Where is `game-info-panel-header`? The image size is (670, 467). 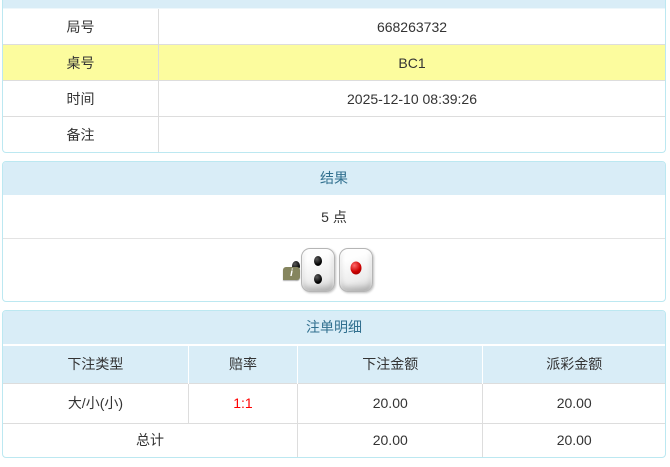 game-info-panel-header is located at coordinates (334, 4).